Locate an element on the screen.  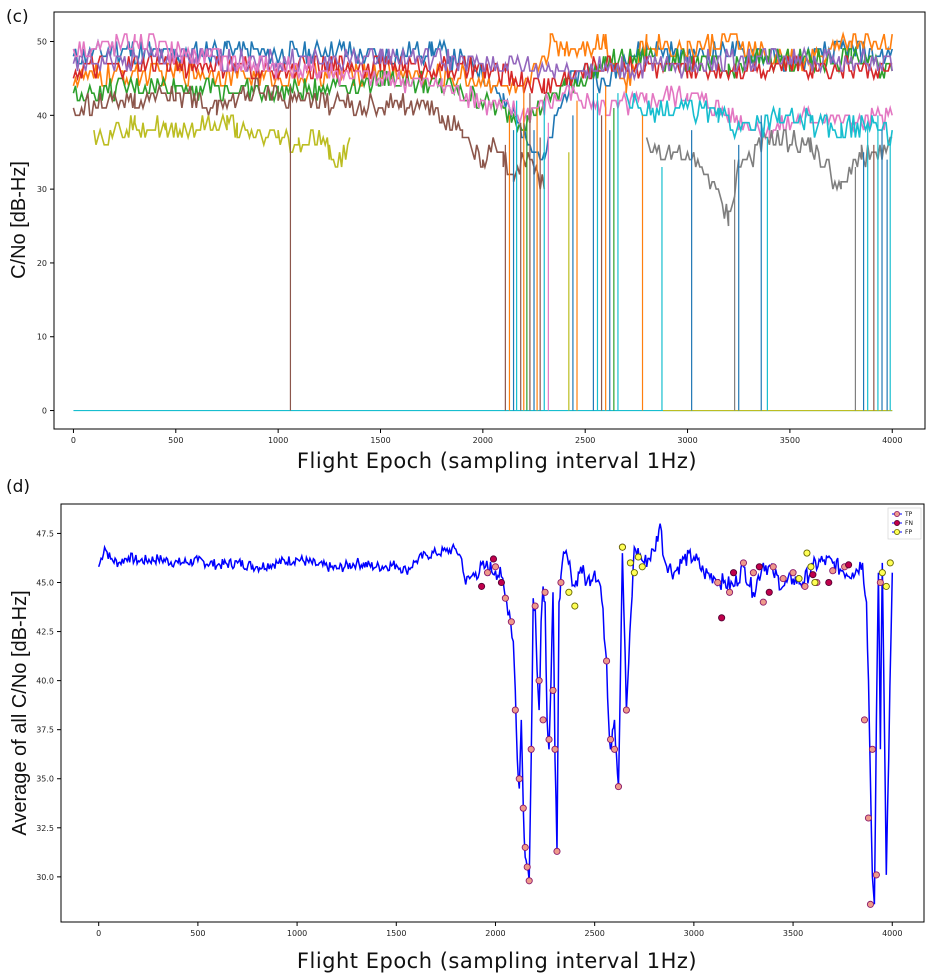
y-ticks-d: 30.0 32.5 35.0 37.5 40.0 42.5 45.0 47.5 is located at coordinates (48, 705).